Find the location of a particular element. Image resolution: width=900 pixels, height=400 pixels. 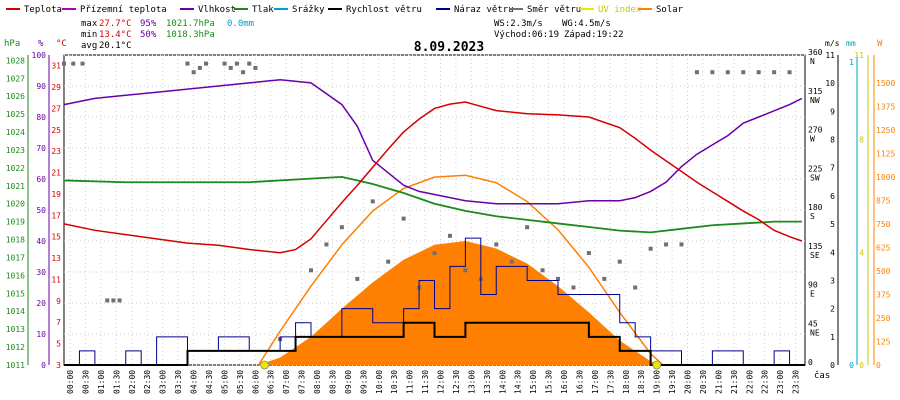

pressure-tick-label: 1024 is located at coordinates (15, 132).